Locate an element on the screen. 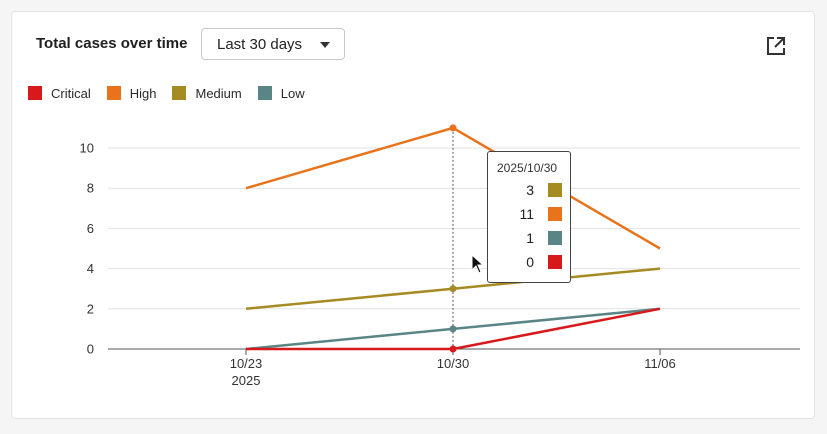  legend-label: Medium is located at coordinates (218, 93).